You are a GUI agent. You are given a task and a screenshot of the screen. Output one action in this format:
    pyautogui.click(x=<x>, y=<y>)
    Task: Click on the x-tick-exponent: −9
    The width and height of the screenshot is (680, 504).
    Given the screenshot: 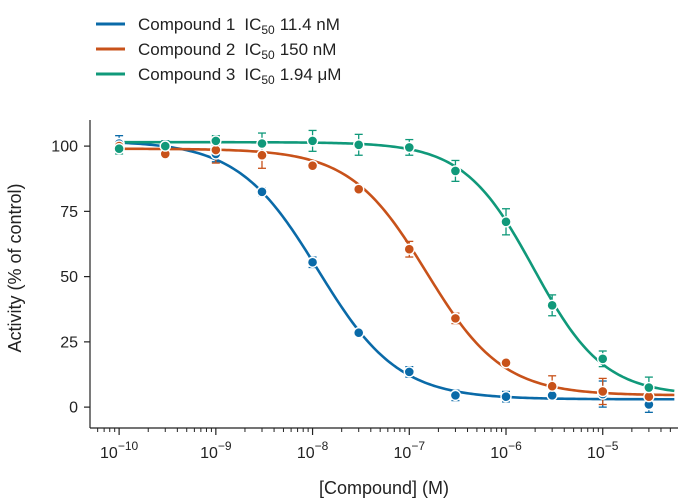 What is the action you would take?
    pyautogui.click(x=225, y=446)
    